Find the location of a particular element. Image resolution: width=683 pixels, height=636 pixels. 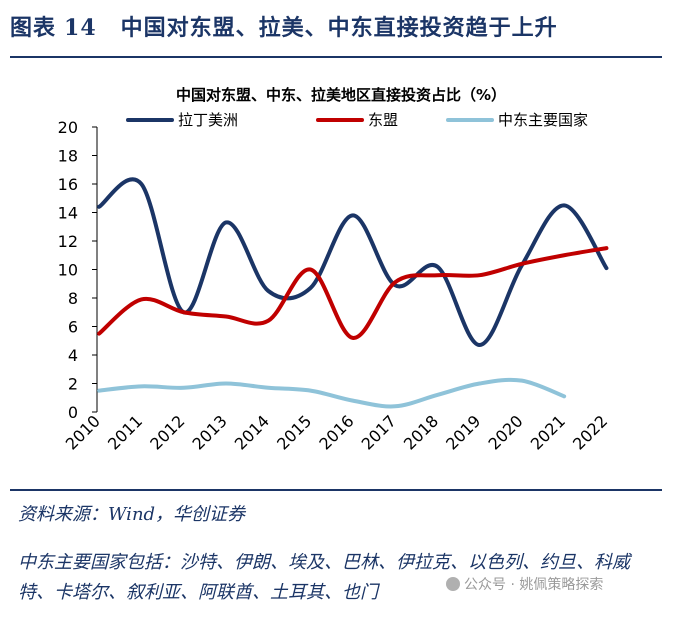

x-tick-label: 2013 is located at coordinates (210, 432).